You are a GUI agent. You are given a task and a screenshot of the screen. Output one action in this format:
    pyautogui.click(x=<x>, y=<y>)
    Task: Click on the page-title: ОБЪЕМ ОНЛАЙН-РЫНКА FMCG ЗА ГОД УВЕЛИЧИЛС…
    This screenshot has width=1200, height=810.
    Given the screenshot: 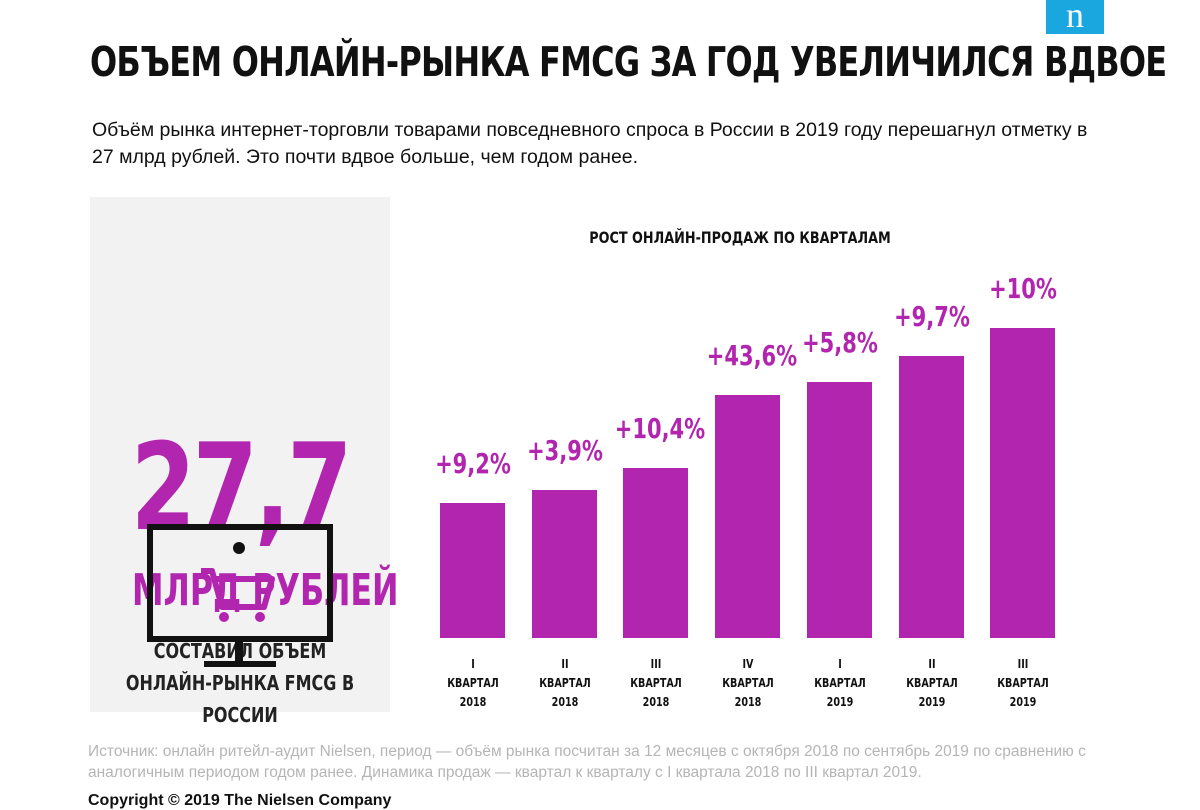 What is the action you would take?
    pyautogui.click(x=628, y=62)
    